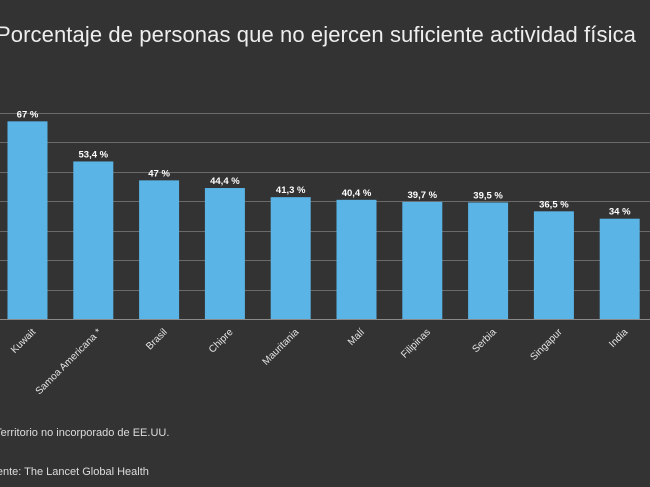 Image resolution: width=650 pixels, height=487 pixels. What do you see at coordinates (93, 240) in the screenshot?
I see `bar-samoa-americana` at bounding box center [93, 240].